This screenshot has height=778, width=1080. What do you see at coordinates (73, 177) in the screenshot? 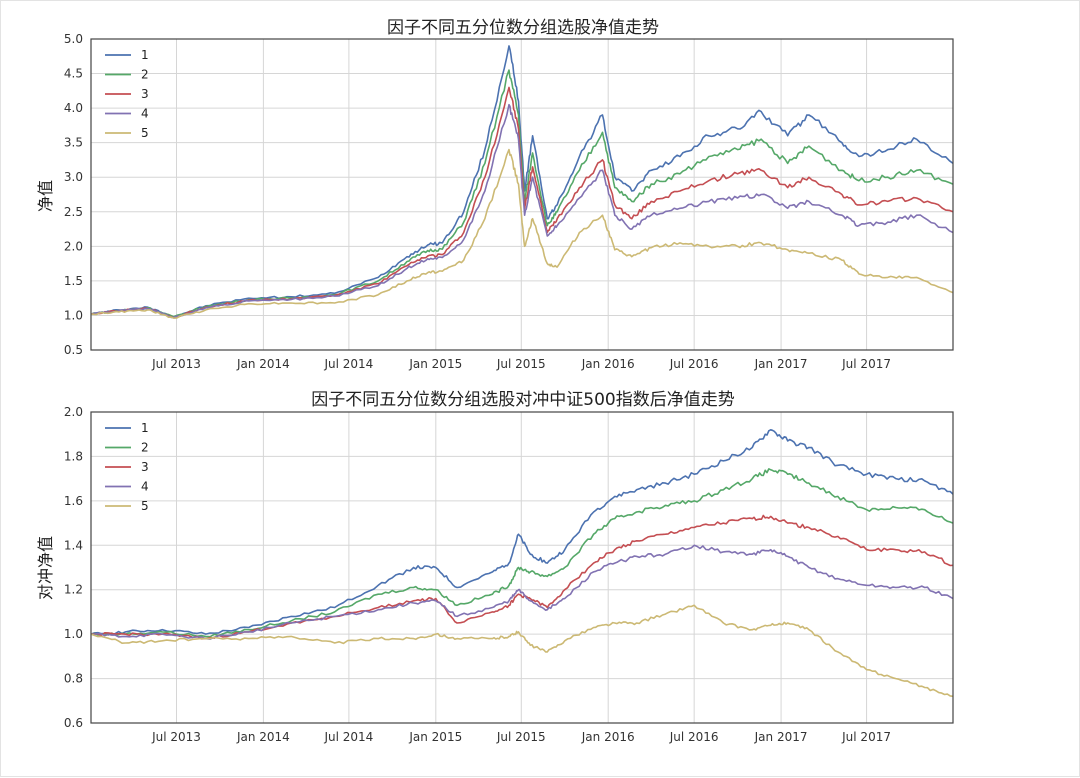
I see `y-tick-label: 3.0` at bounding box center [73, 177].